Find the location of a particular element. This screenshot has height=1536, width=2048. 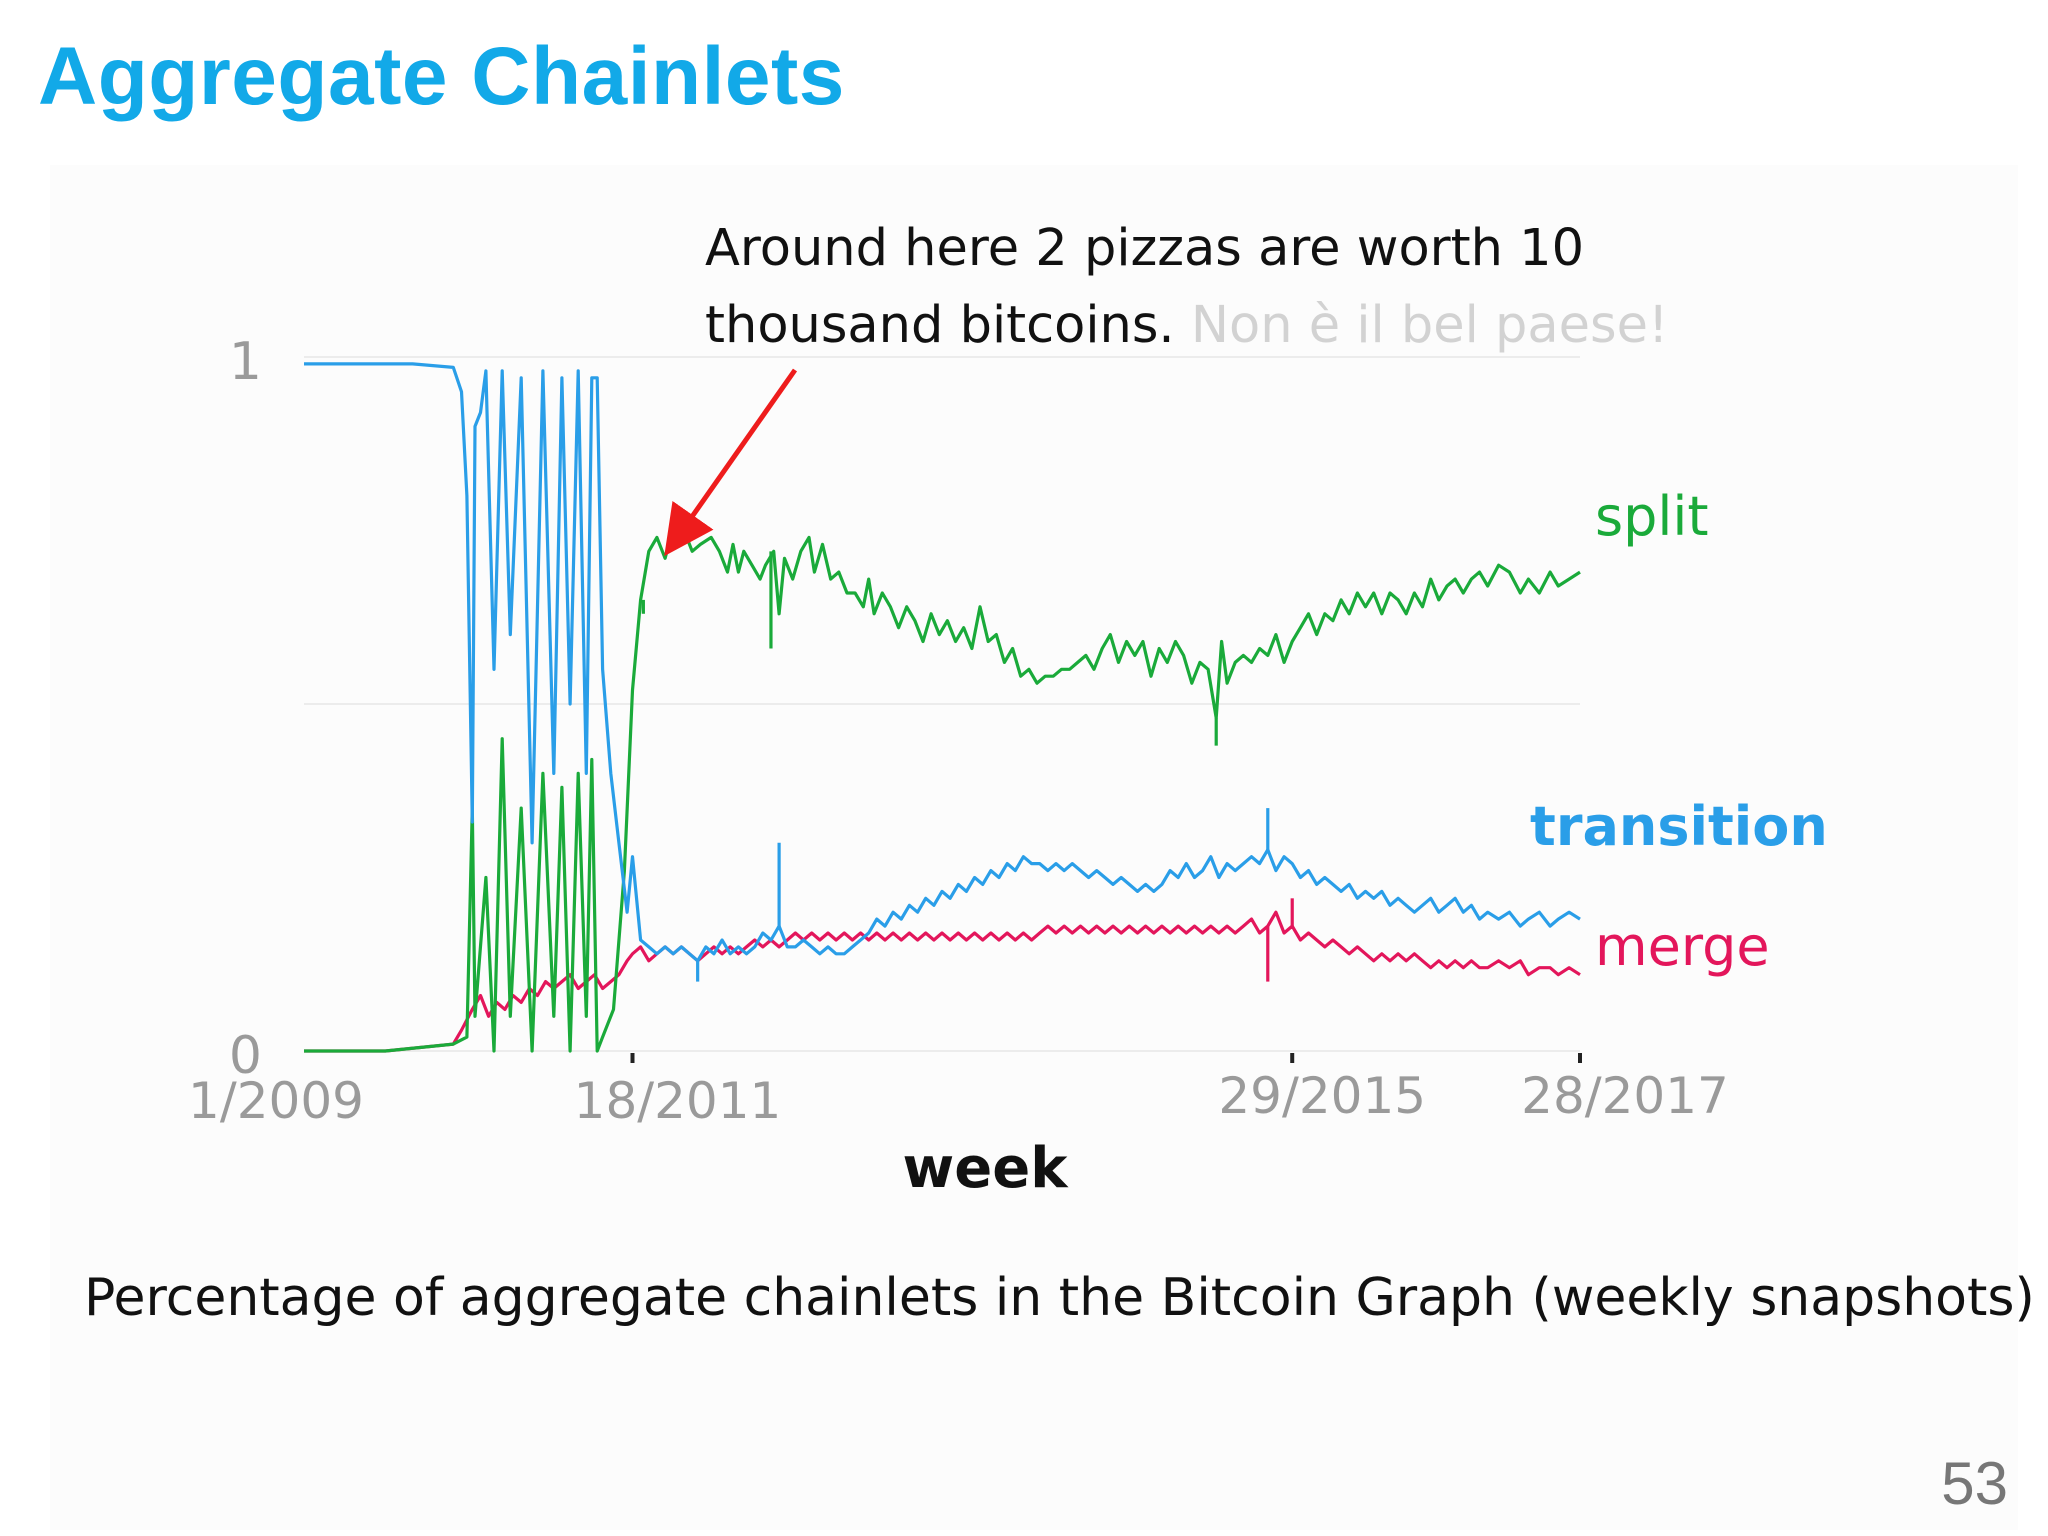

label-layer: split transition merge is located at coordinates (1679, 731).